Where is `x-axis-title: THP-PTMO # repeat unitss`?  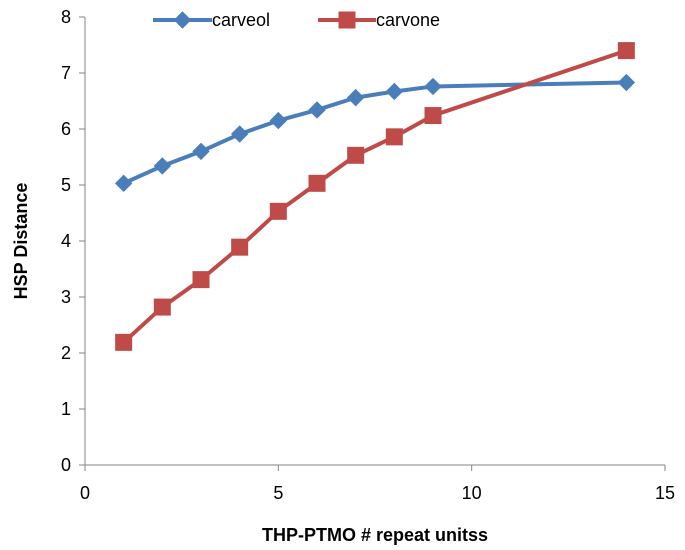 x-axis-title: THP-PTMO # repeat unitss is located at coordinates (375, 535).